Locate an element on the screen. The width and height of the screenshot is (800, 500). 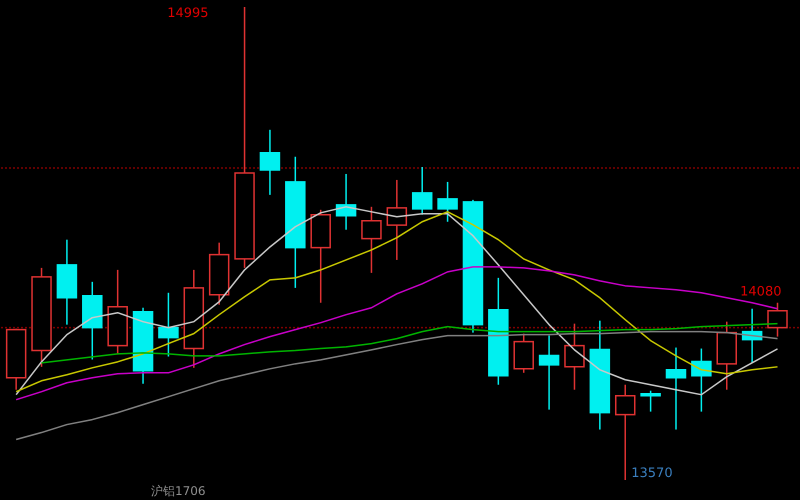
annotation: 14995 is located at coordinates (188, 13).